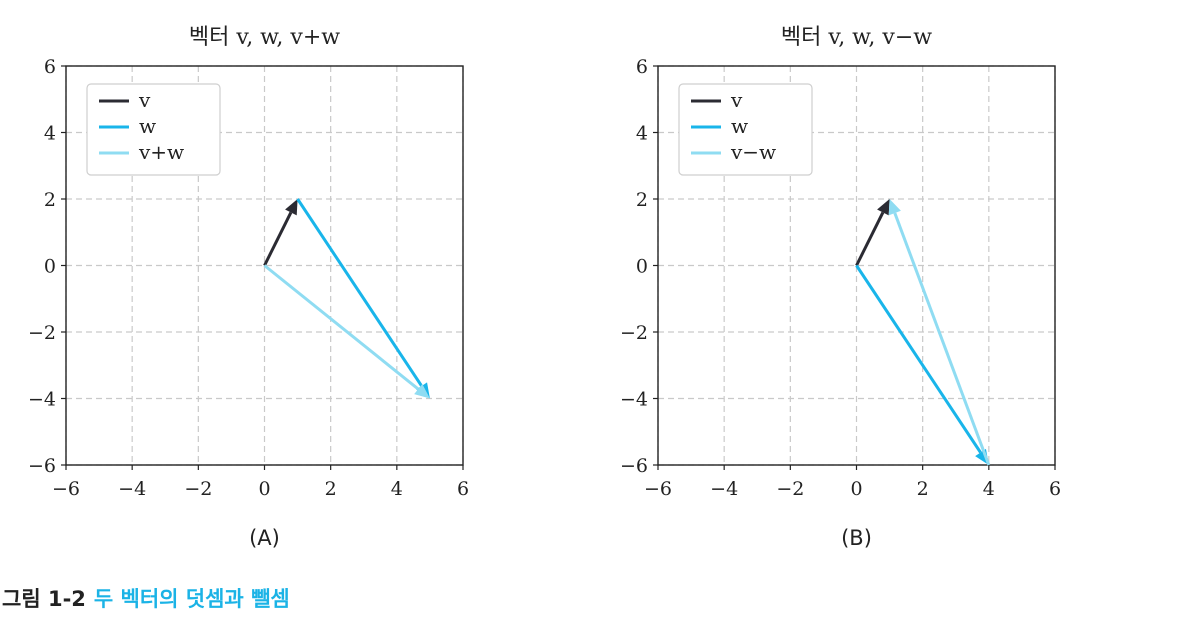  I want to click on caption-label: 그림 1-2, so click(44, 599).